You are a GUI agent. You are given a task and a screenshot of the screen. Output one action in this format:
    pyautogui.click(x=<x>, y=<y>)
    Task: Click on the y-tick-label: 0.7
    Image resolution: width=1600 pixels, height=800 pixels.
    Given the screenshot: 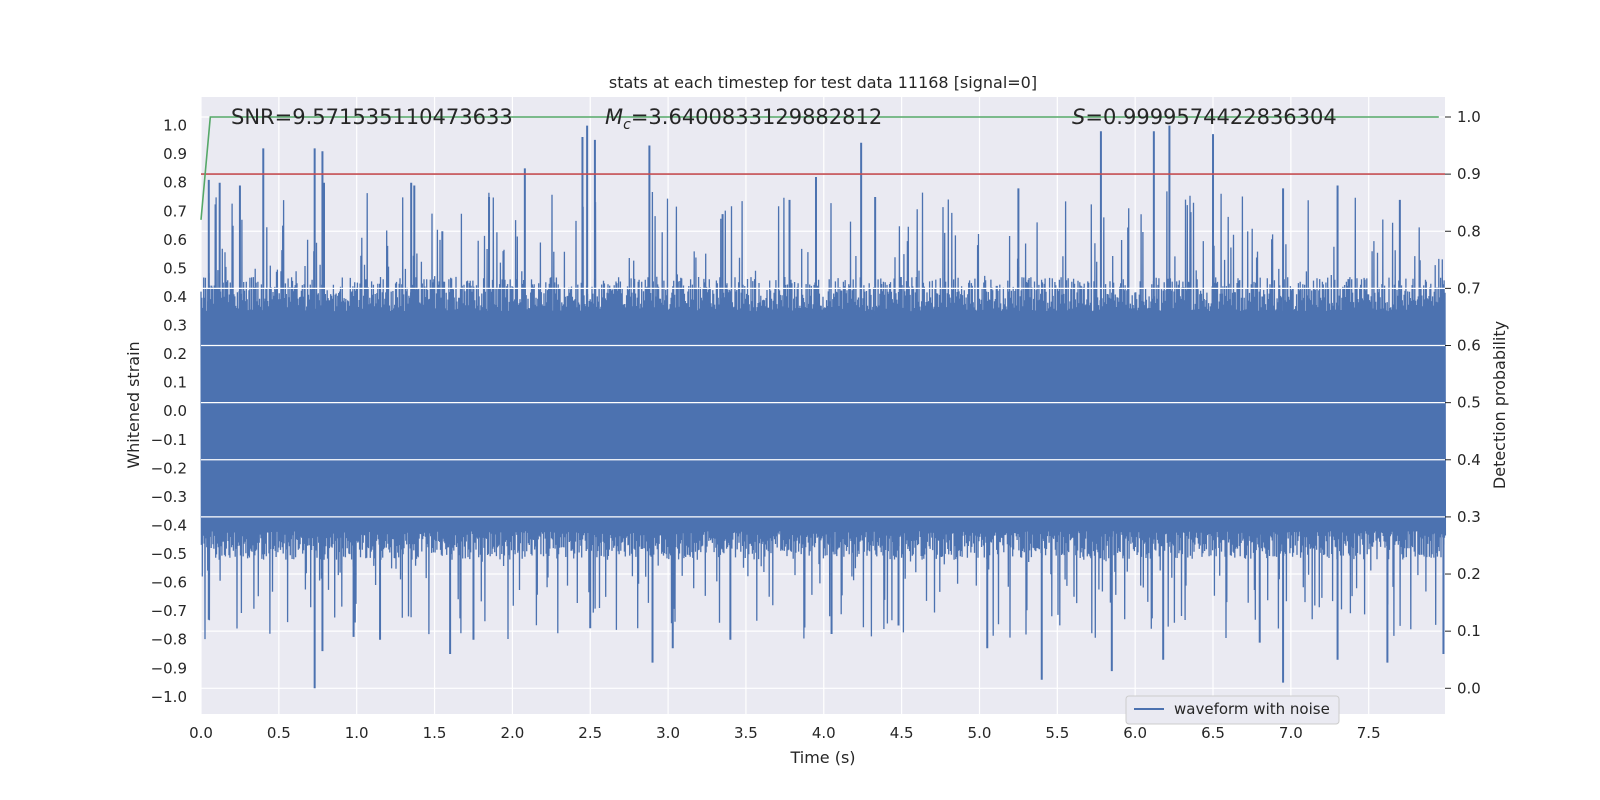 What is the action you would take?
    pyautogui.click(x=175, y=211)
    